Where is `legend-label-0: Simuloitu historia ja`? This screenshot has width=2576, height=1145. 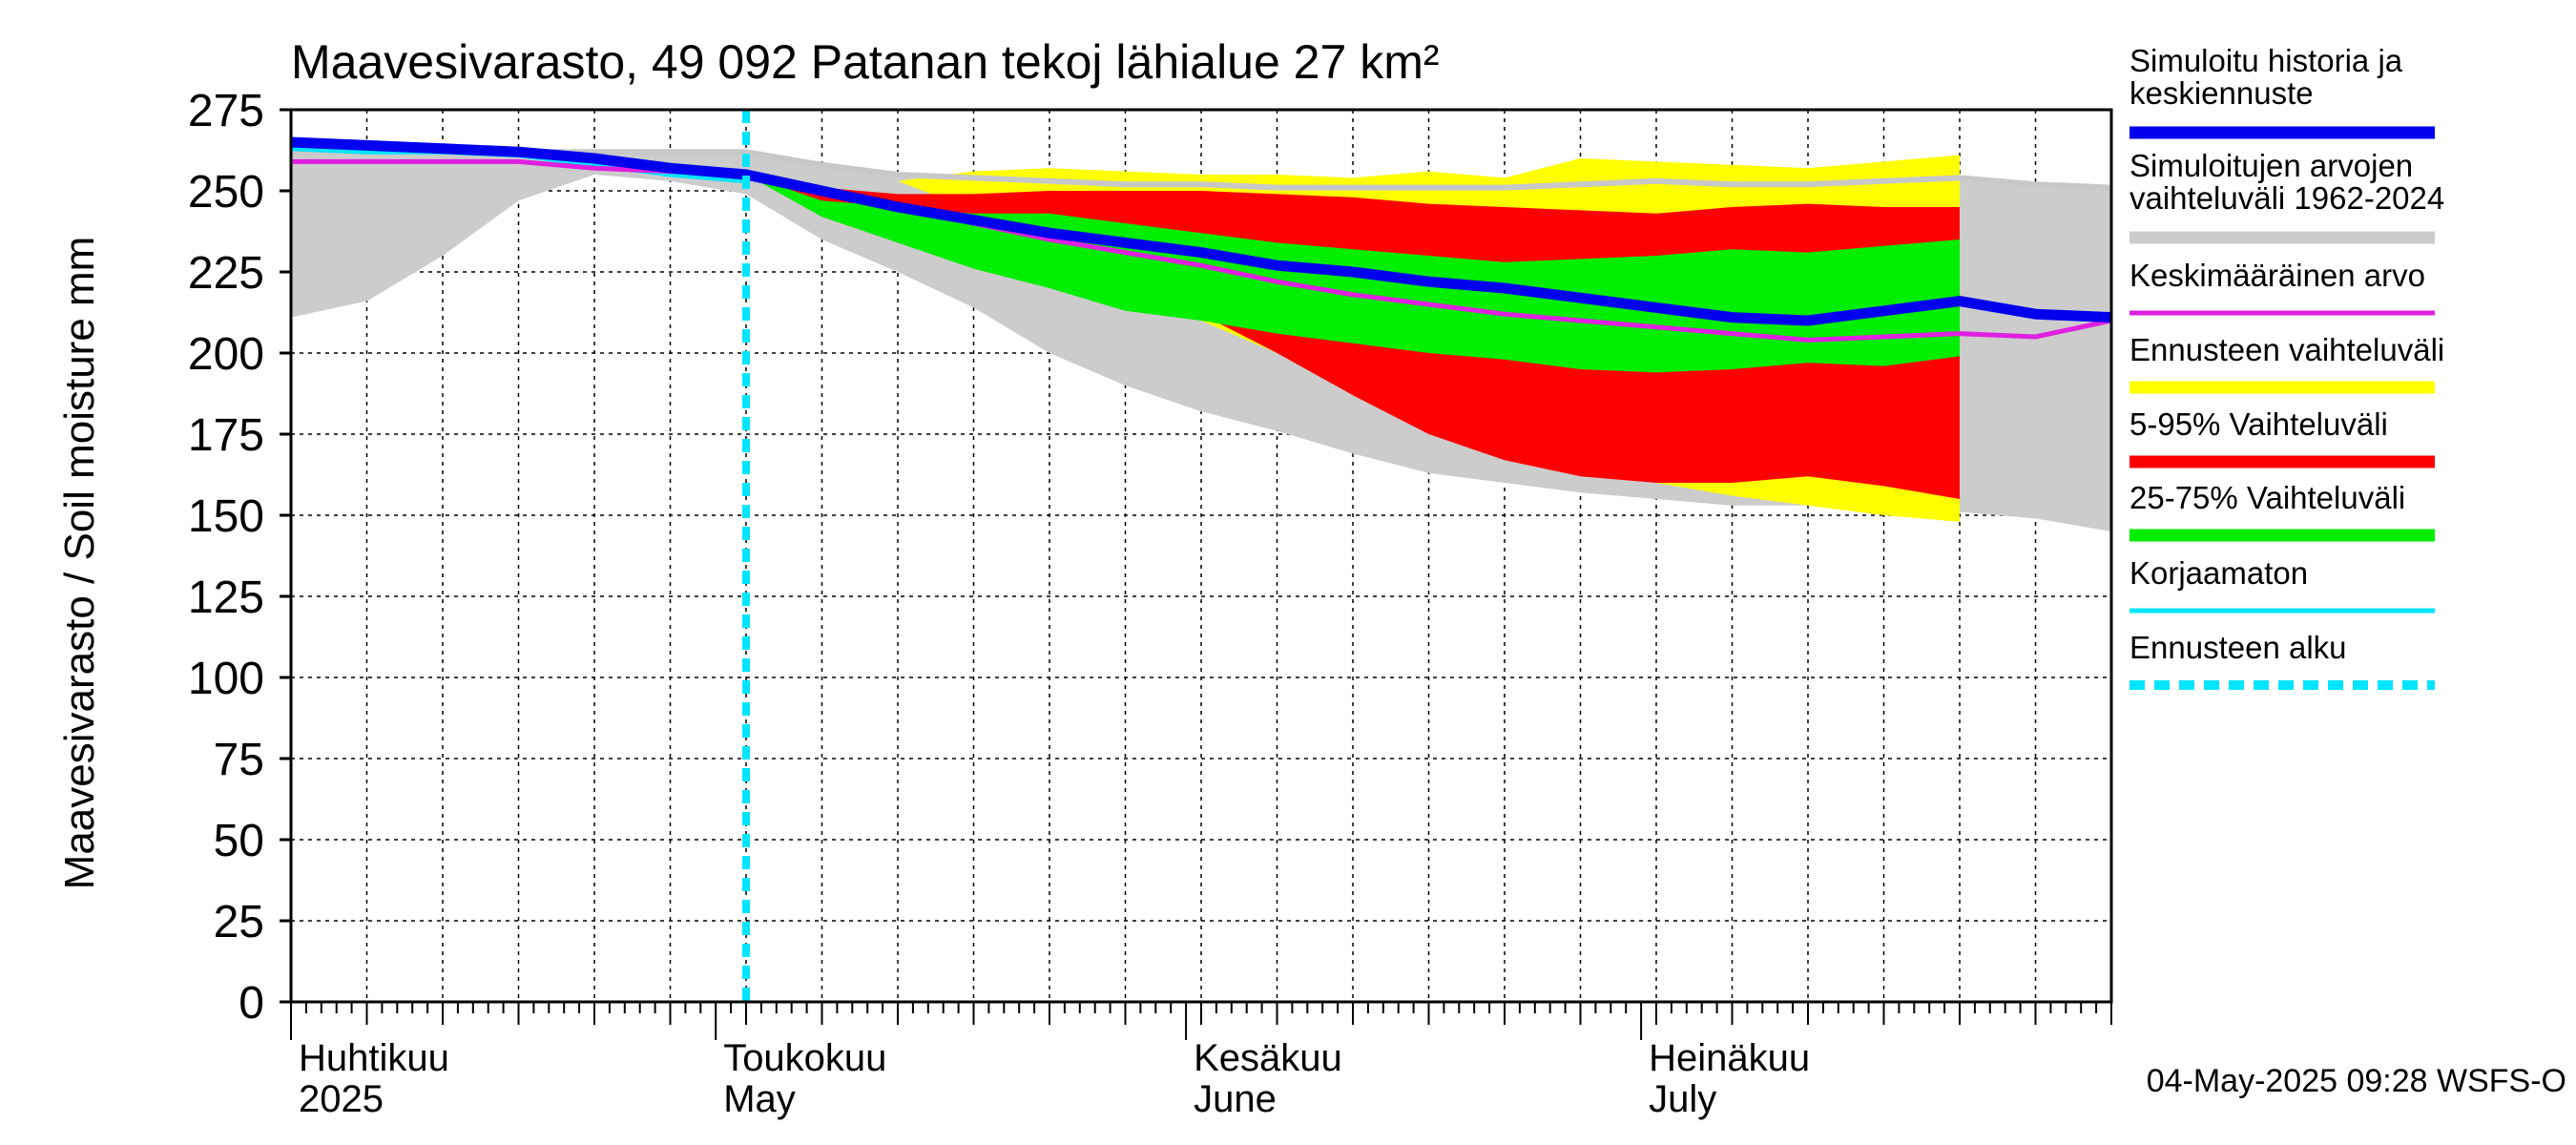
legend-label-0: Simuloitu historia ja is located at coordinates (2266, 60).